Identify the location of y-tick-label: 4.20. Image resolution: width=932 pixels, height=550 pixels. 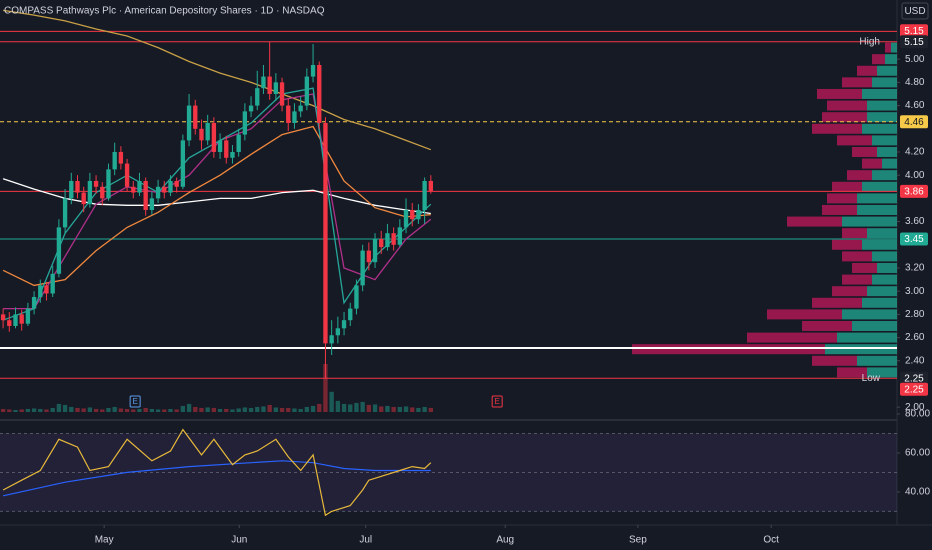
(915, 152).